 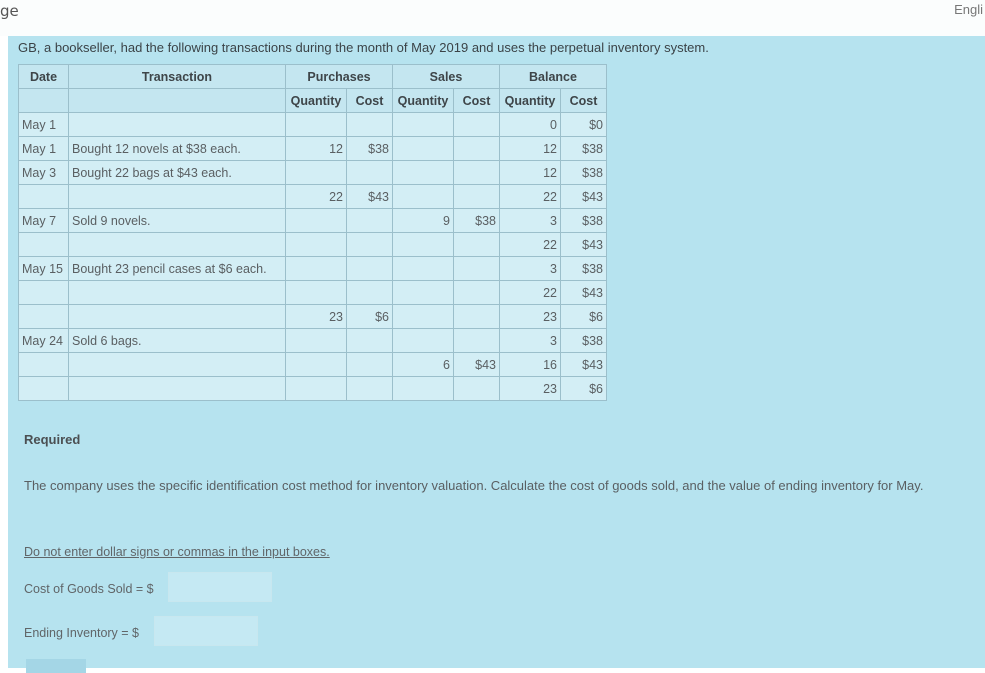 I want to click on table-row: May 7 Sold 9 novels. 9 $38 3 $38, so click(x=312, y=220).